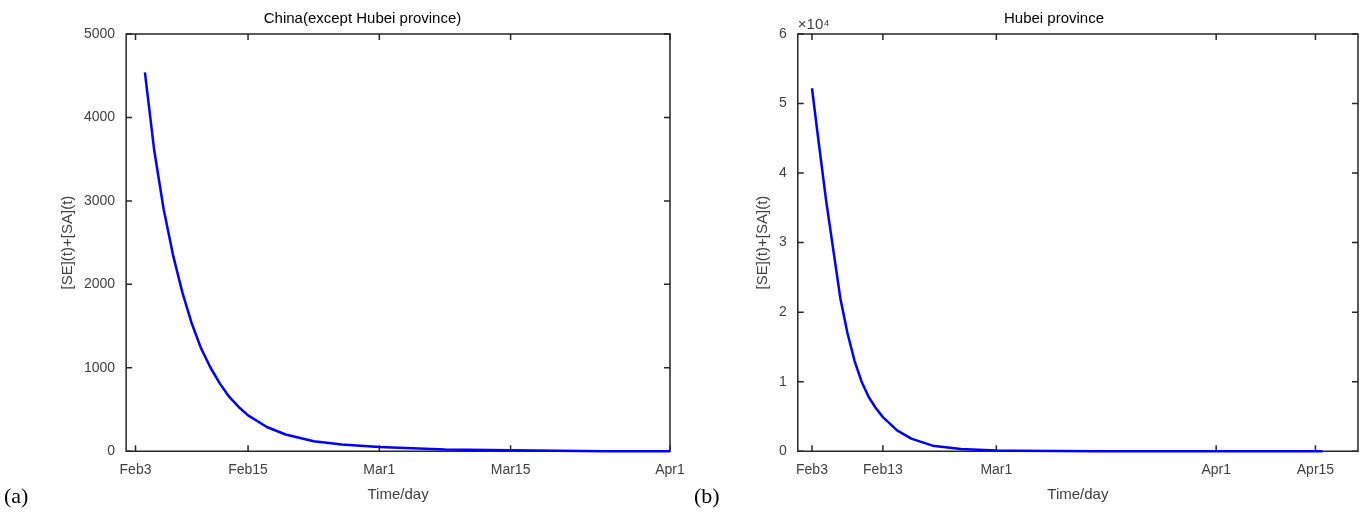 This screenshot has width=1364, height=516. Describe the element at coordinates (1315, 469) in the screenshot. I see `x-tick-label: Apr15` at that location.